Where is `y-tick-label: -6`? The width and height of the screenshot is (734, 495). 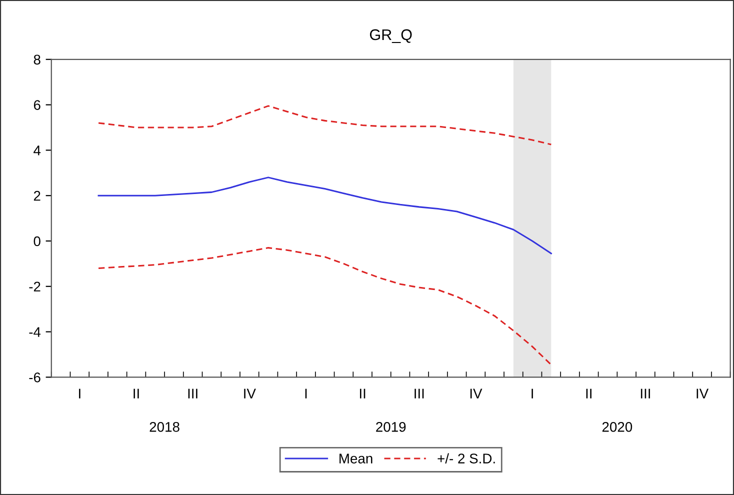
y-tick-label: -6 is located at coordinates (34, 377).